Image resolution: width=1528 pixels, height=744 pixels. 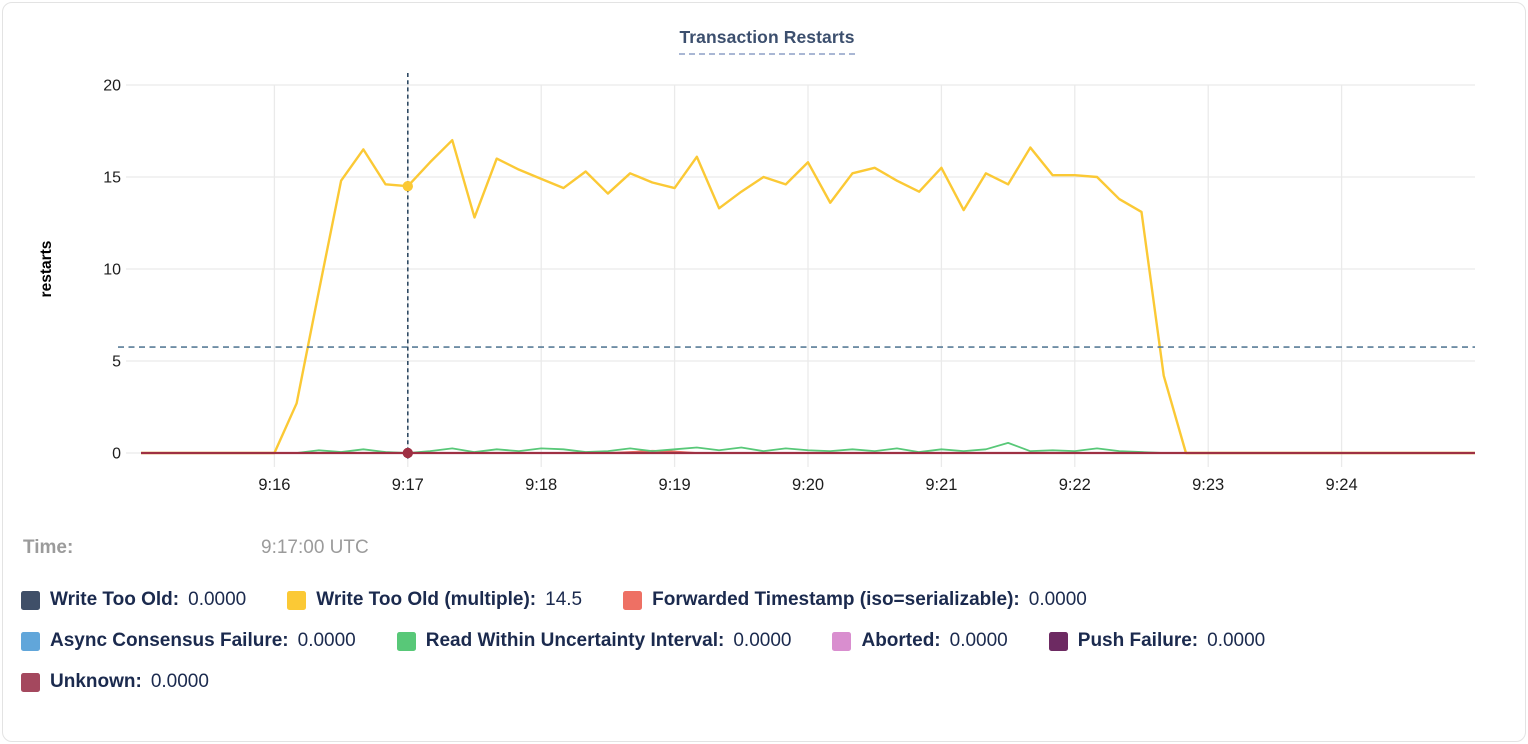 I want to click on chart-title-text: Transaction Restarts, so click(x=767, y=41).